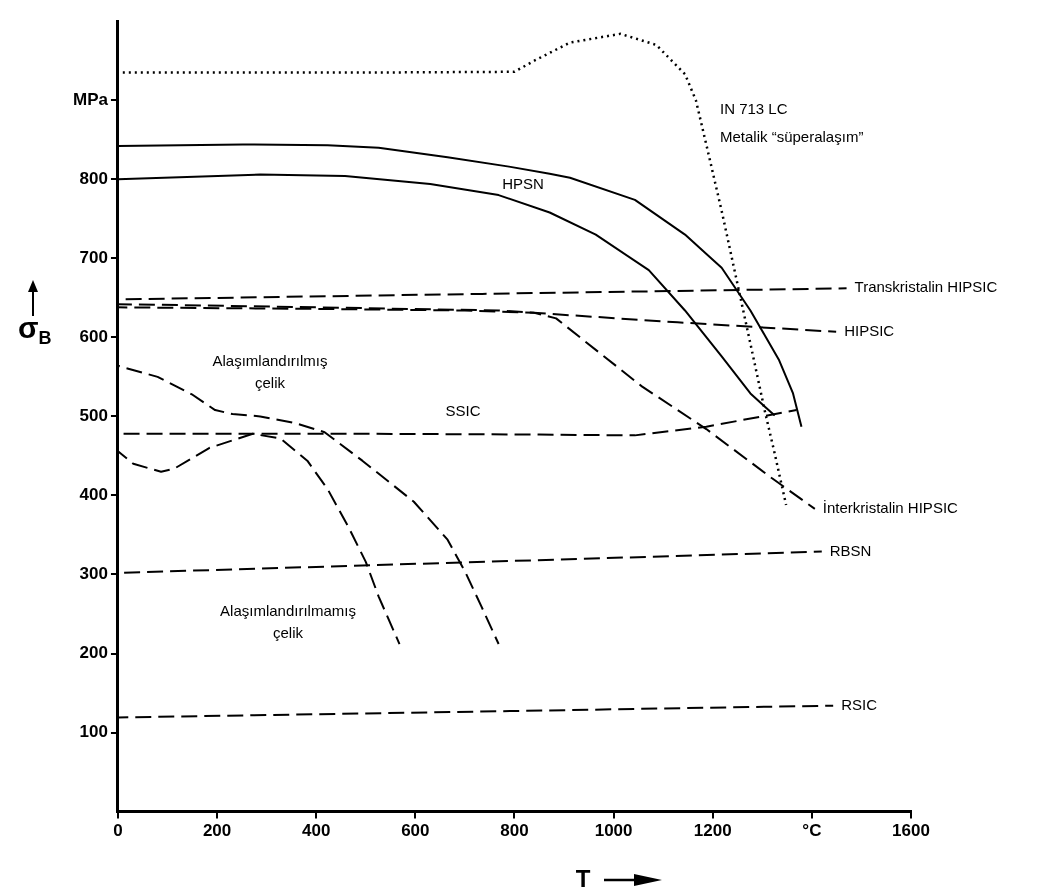 The width and height of the screenshot is (1050, 895). I want to click on y-tick-label: 200, so click(93, 653).